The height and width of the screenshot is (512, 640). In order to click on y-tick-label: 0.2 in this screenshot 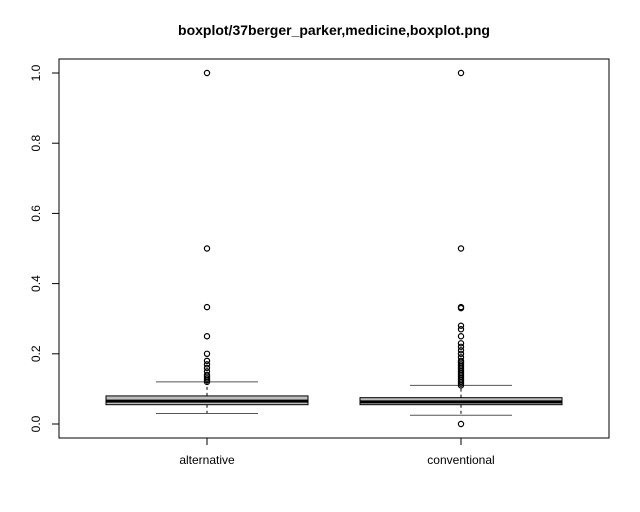, I will do `click(36, 353)`.